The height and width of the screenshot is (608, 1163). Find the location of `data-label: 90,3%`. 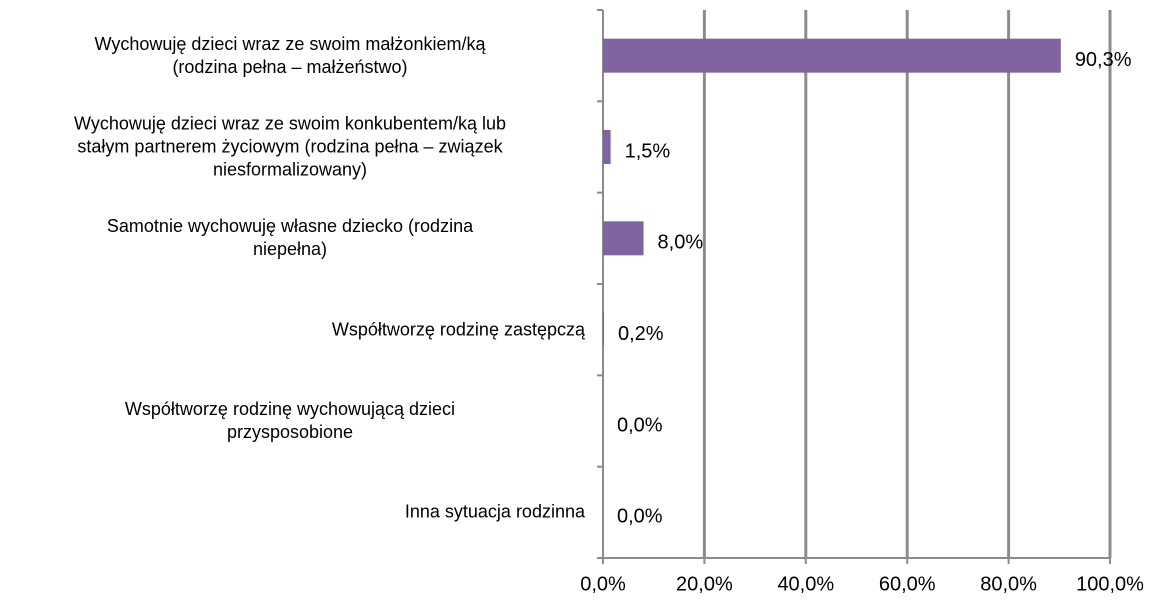

data-label: 90,3% is located at coordinates (1103, 60).